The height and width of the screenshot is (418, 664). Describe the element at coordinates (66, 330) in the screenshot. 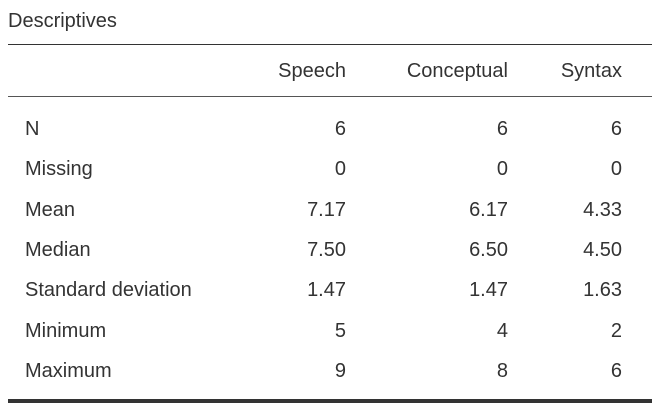

I see `row-label: Minimum` at that location.